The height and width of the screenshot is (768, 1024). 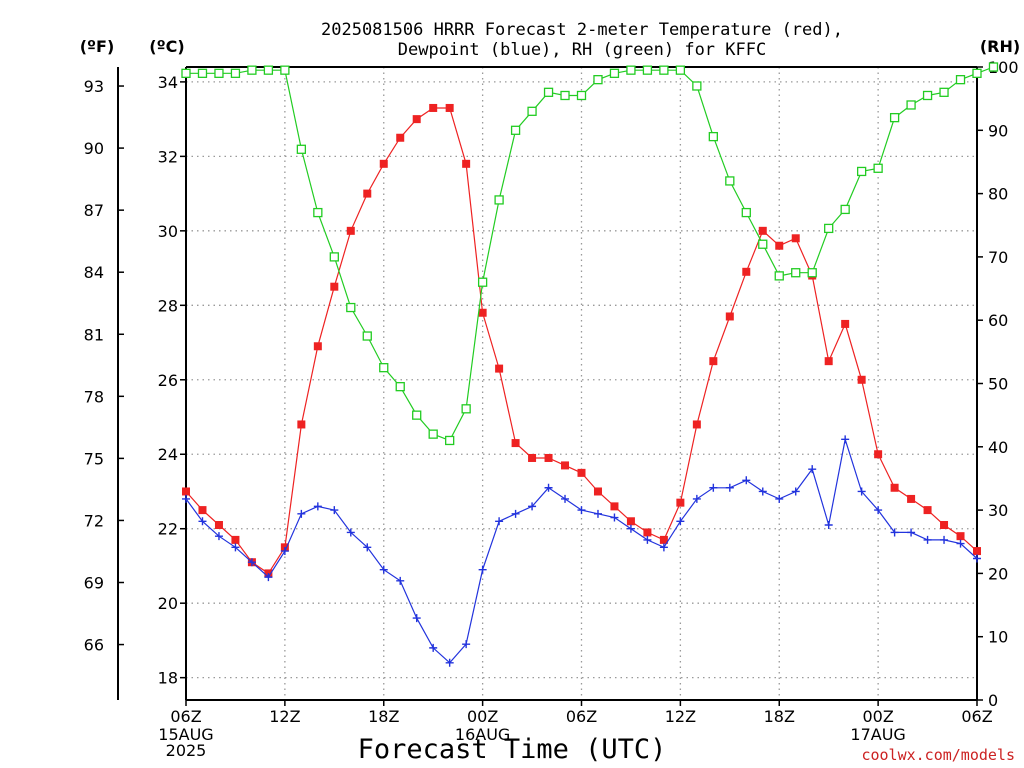 I want to click on x-date-label: 16AUG, so click(x=482, y=734).